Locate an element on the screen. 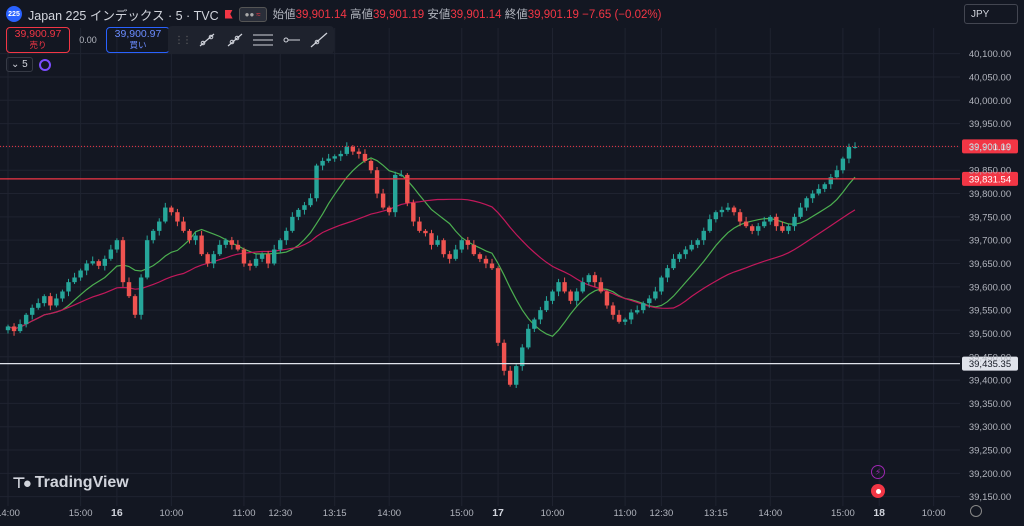  gear-icon is located at coordinates (44, 64).